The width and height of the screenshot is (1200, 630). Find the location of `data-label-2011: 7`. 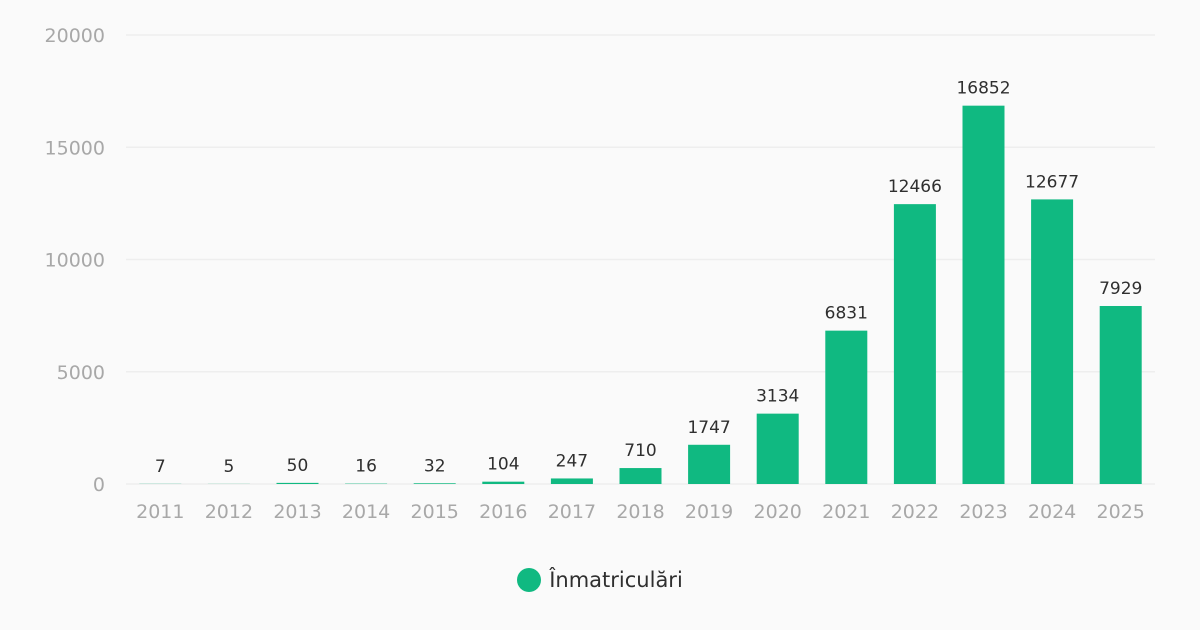

data-label-2011: 7 is located at coordinates (160, 467).